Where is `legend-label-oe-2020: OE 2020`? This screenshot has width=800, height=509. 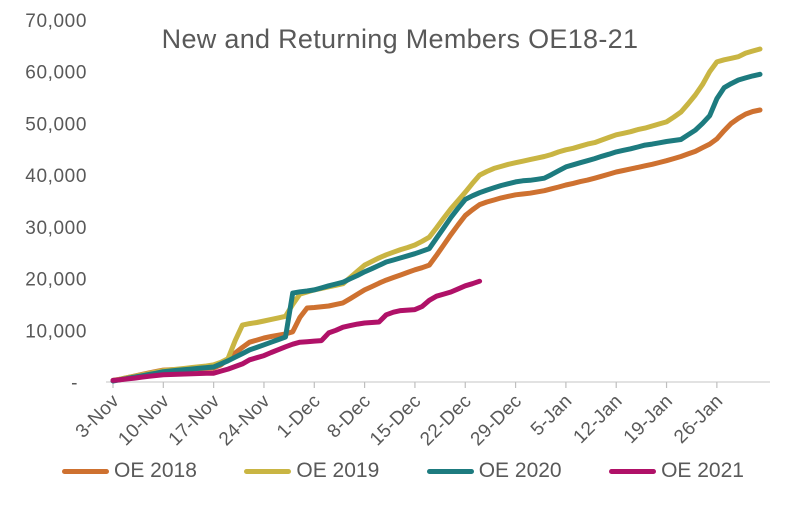 legend-label-oe-2020: OE 2020 is located at coordinates (520, 470).